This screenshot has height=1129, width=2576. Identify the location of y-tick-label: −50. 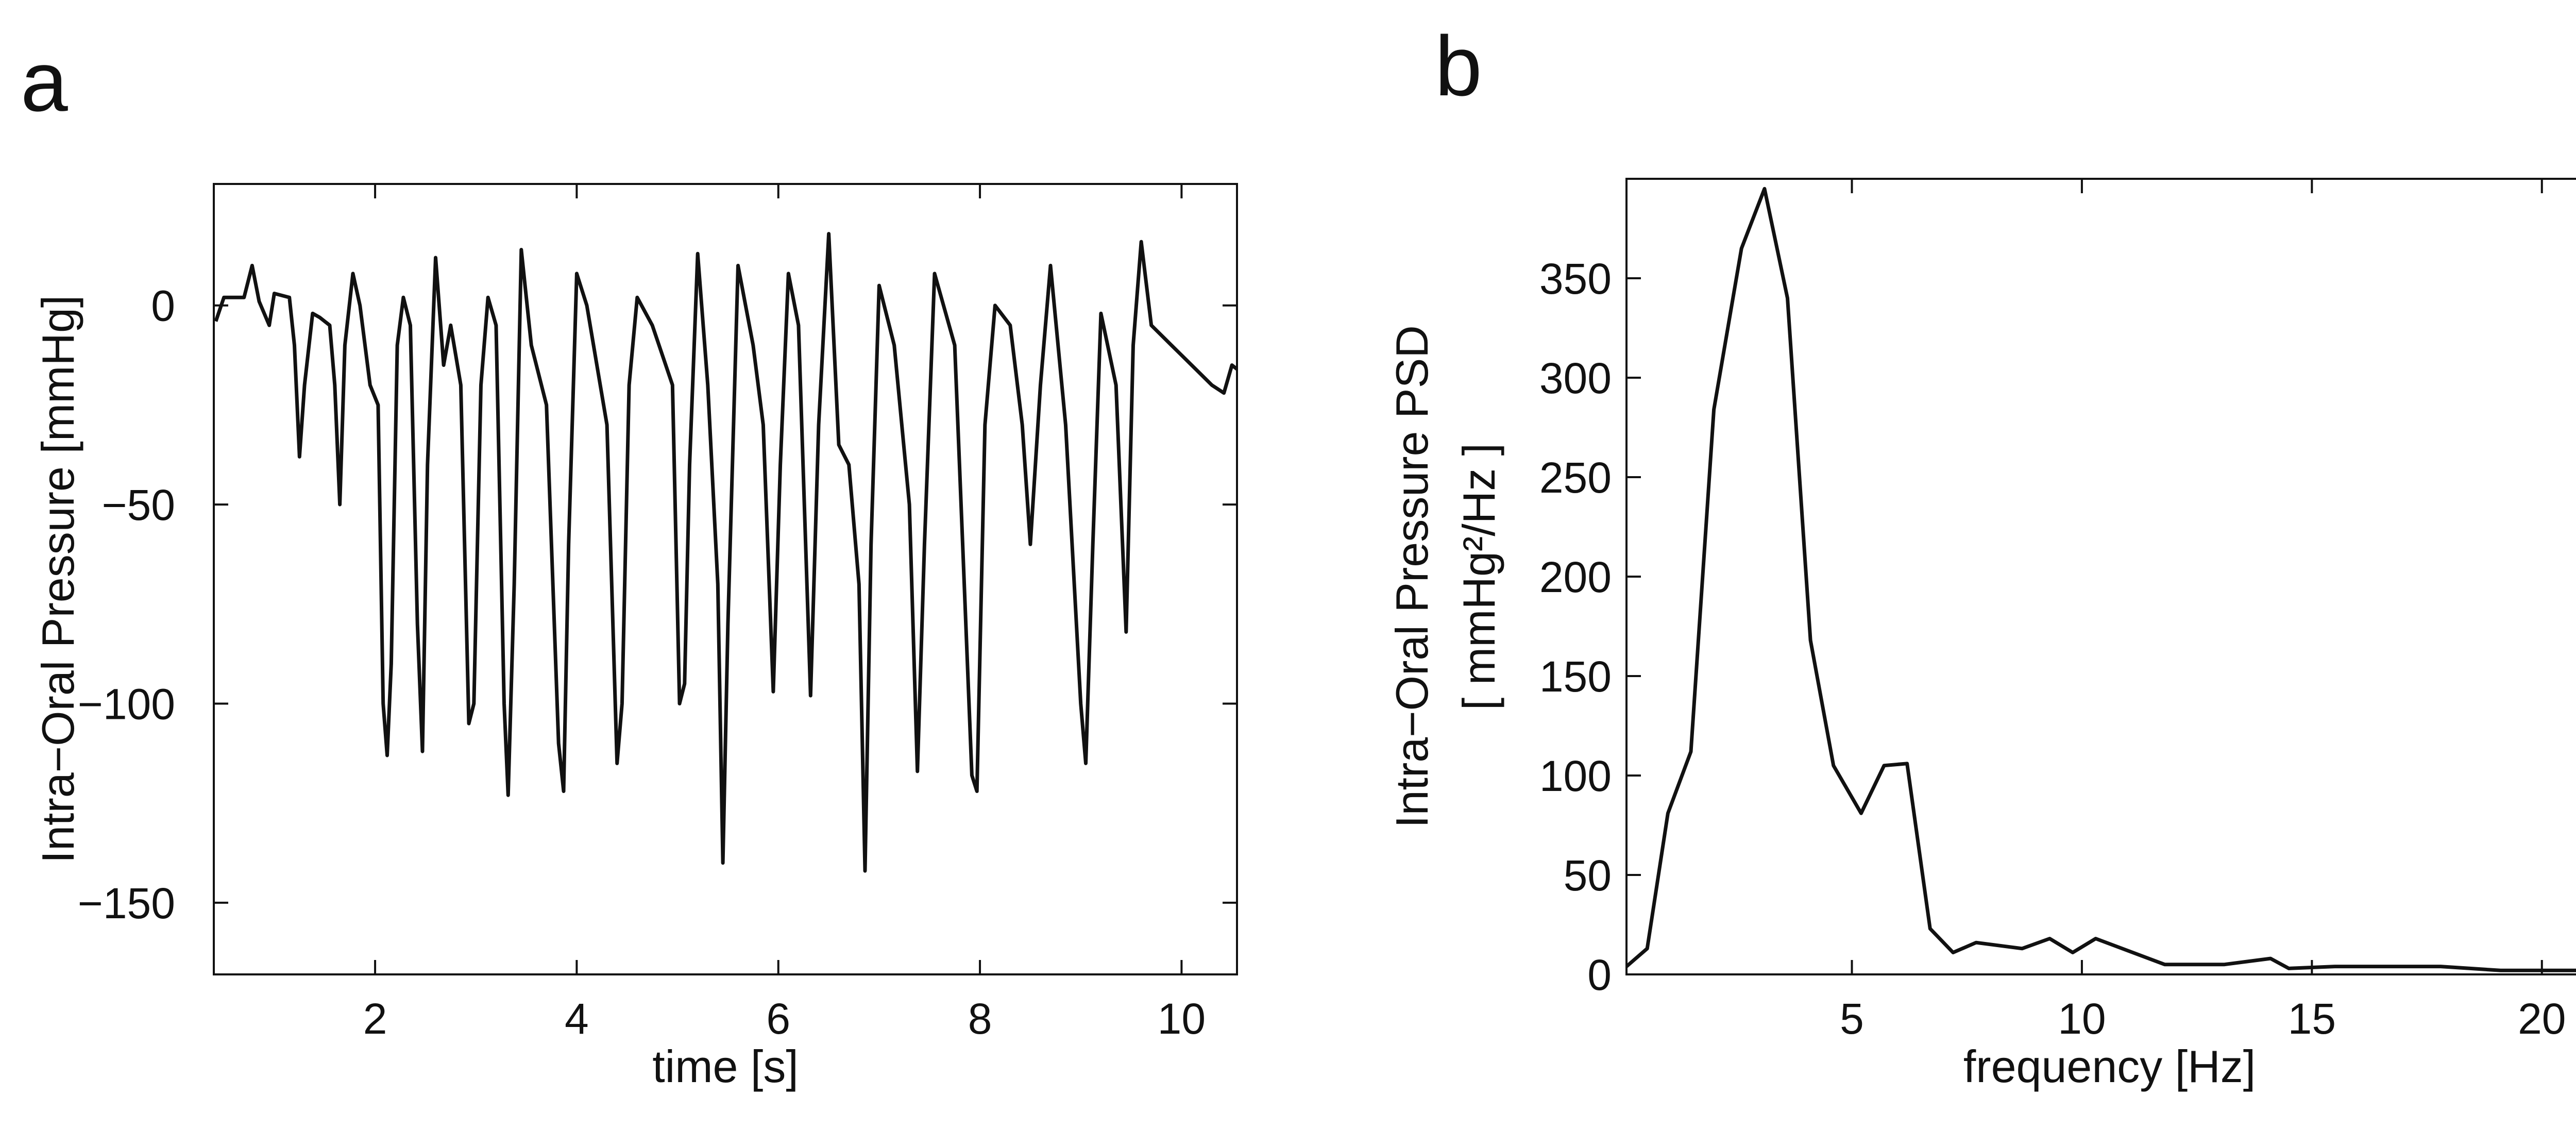
(139, 505).